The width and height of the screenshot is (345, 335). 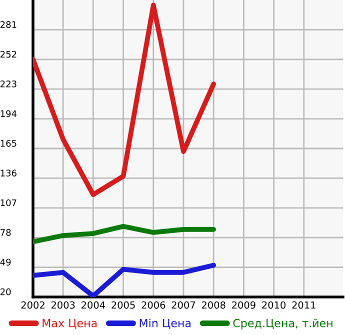 I want to click on x-tick-label: 2009, so click(x=244, y=305).